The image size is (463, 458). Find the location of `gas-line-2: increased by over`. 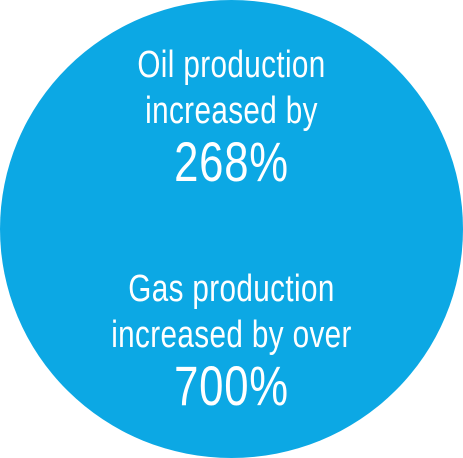

gas-line-2: increased by over is located at coordinates (231, 335).